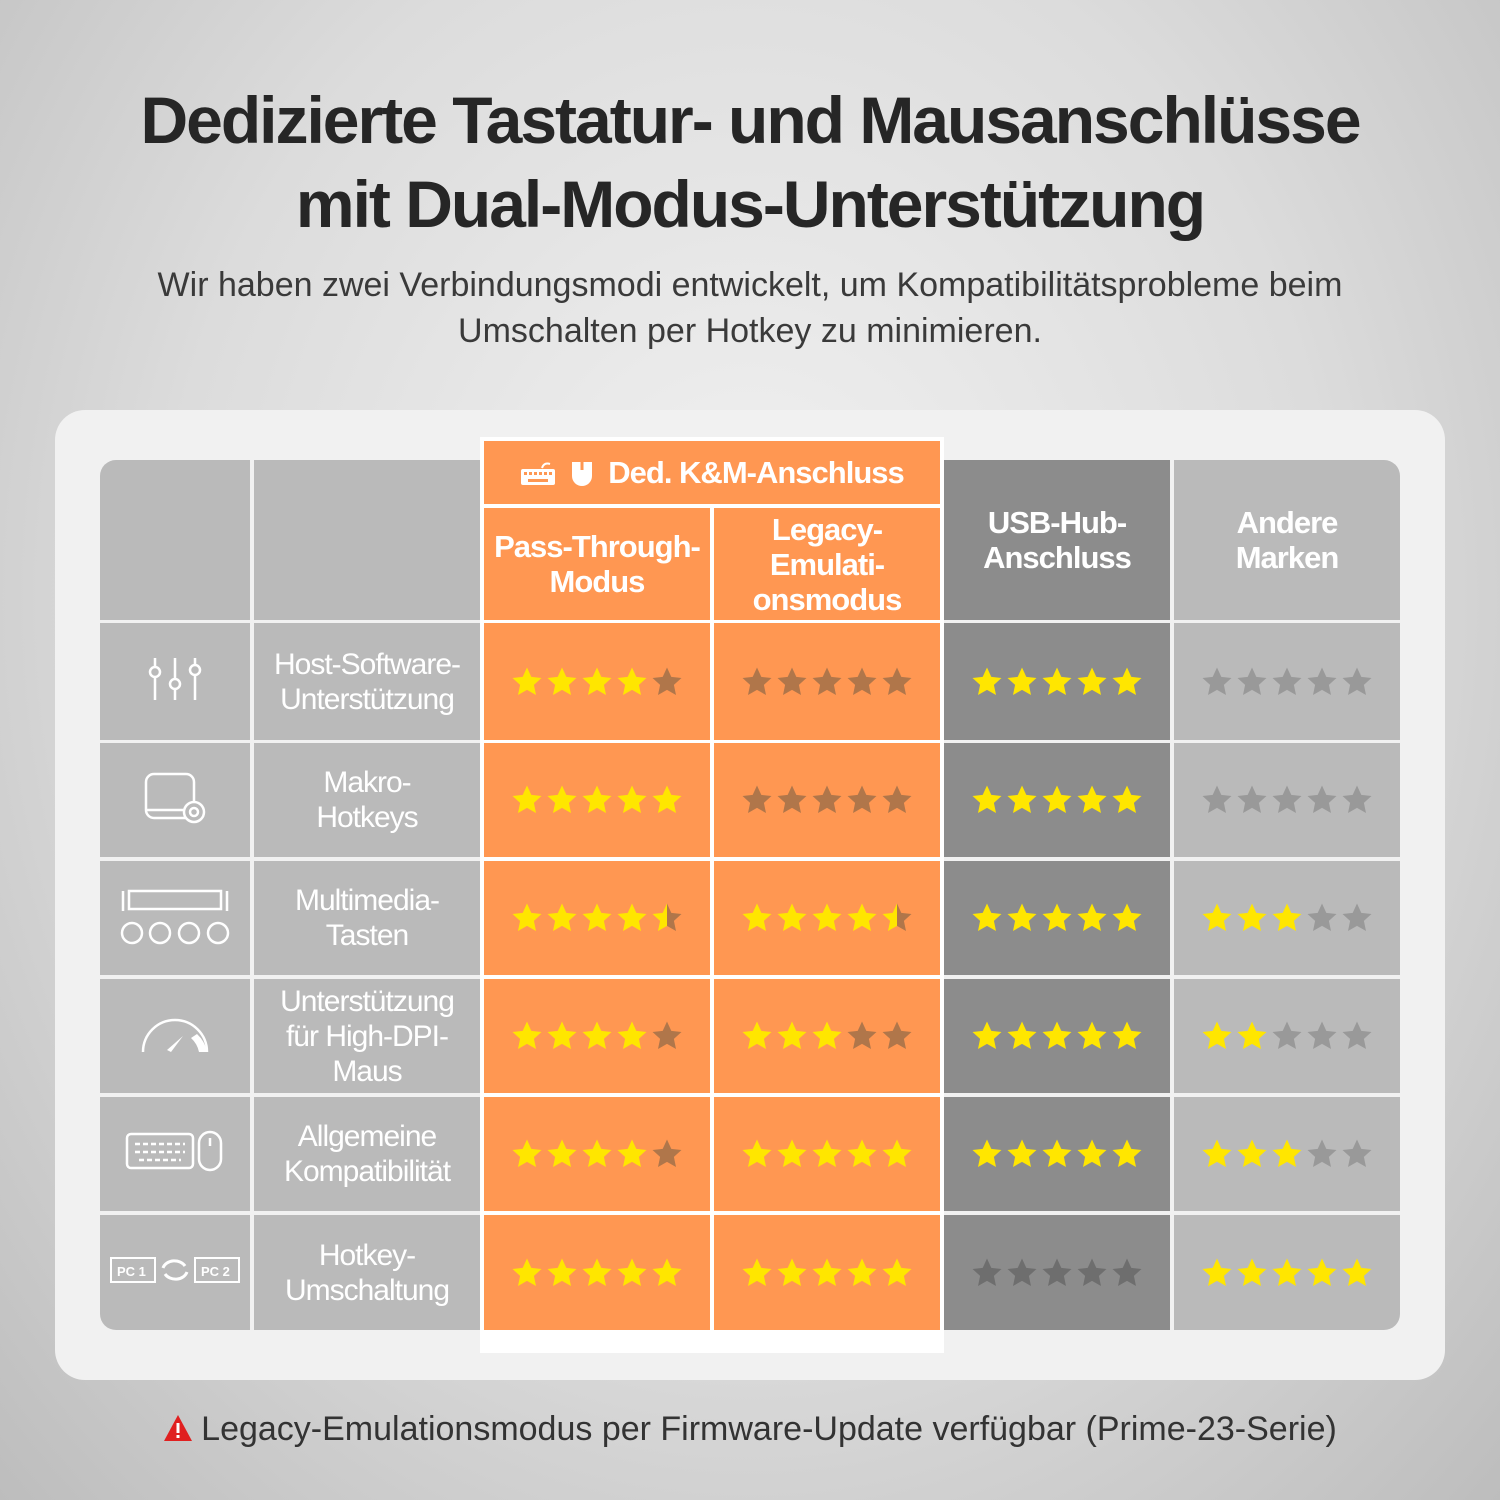  I want to click on text-line: Marken, so click(1287, 557).